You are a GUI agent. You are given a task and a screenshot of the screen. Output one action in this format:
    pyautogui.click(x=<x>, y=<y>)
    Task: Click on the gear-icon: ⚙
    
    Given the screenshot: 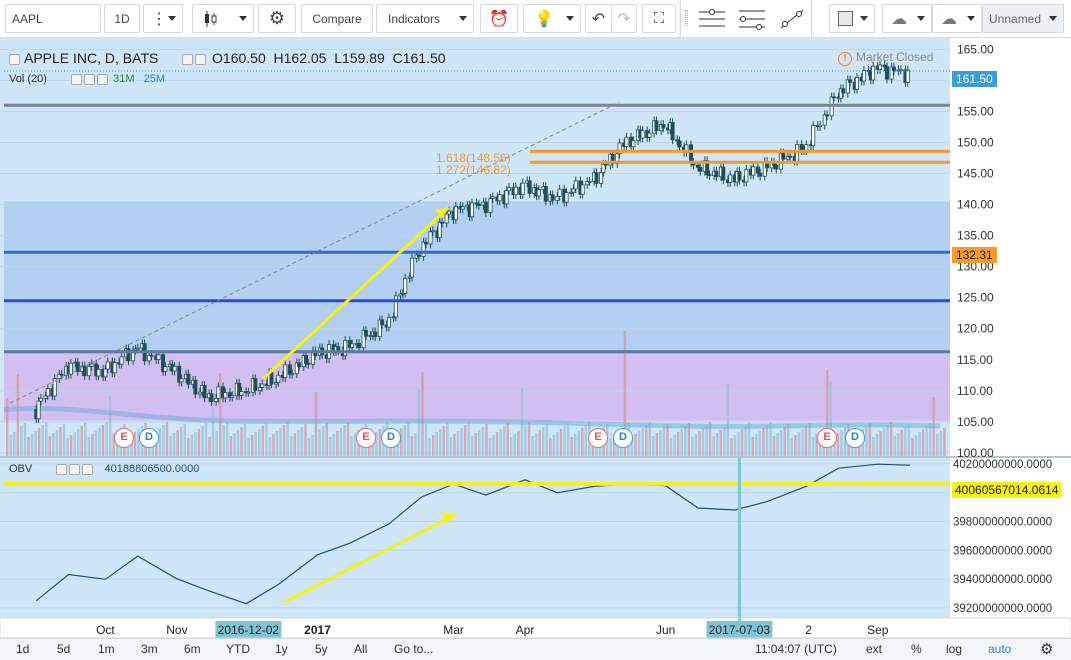 What is the action you would take?
    pyautogui.click(x=1047, y=649)
    